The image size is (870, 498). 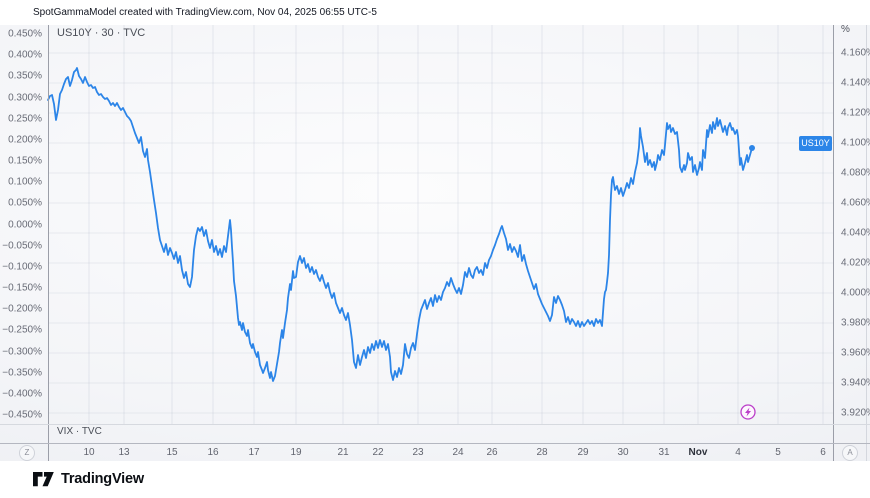 What do you see at coordinates (22, 288) in the screenshot?
I see `left-axis-tick: −0.150%` at bounding box center [22, 288].